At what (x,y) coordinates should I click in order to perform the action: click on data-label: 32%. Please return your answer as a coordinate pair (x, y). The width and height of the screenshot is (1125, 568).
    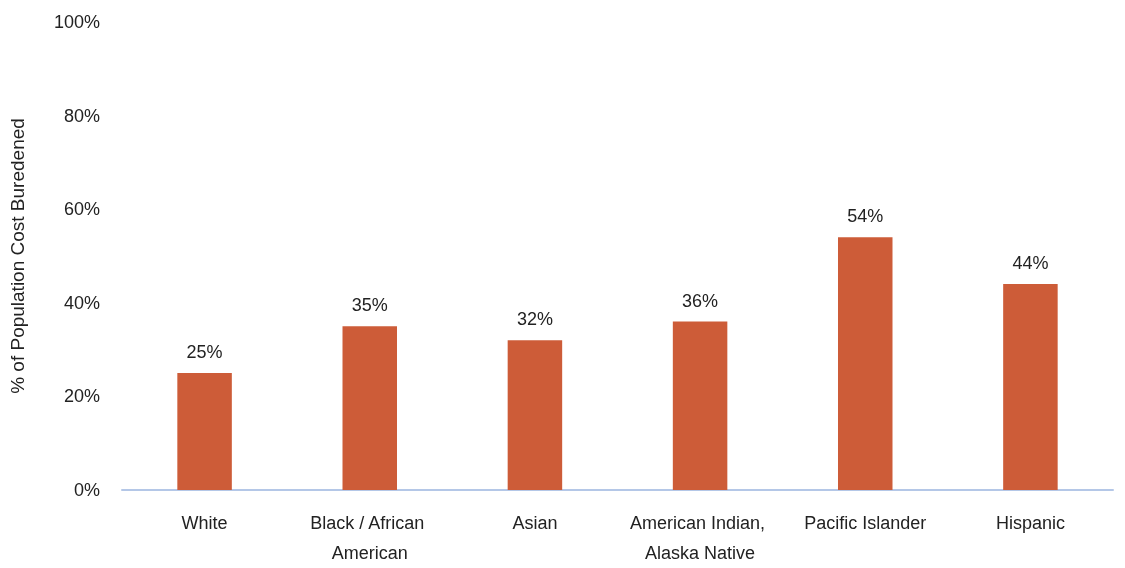
    Looking at the image, I should click on (534, 319).